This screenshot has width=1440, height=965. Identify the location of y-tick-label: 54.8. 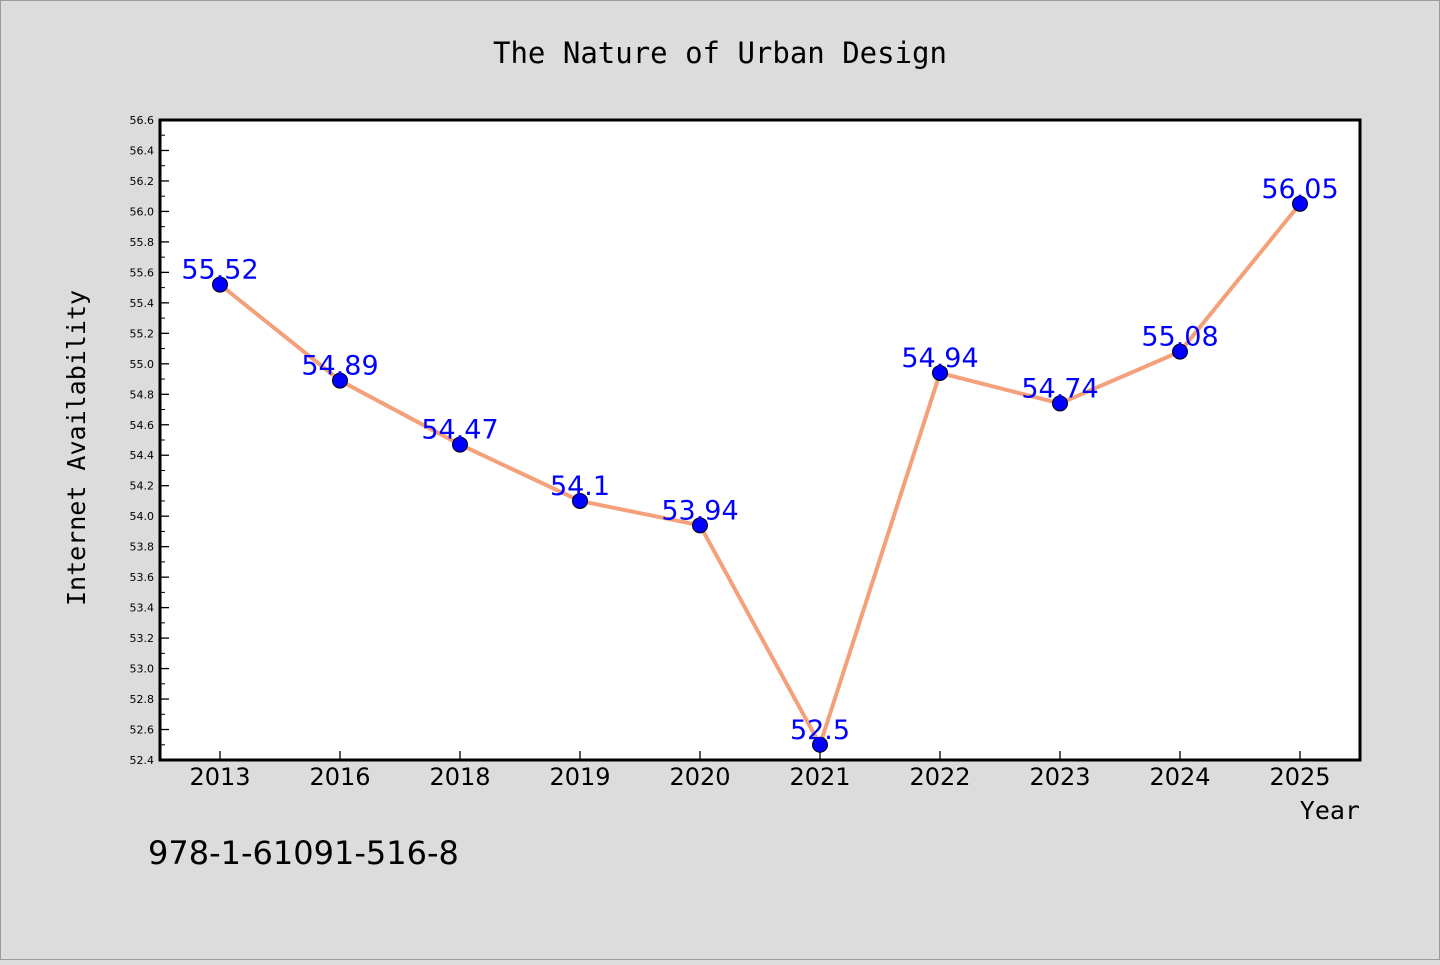
(142, 394).